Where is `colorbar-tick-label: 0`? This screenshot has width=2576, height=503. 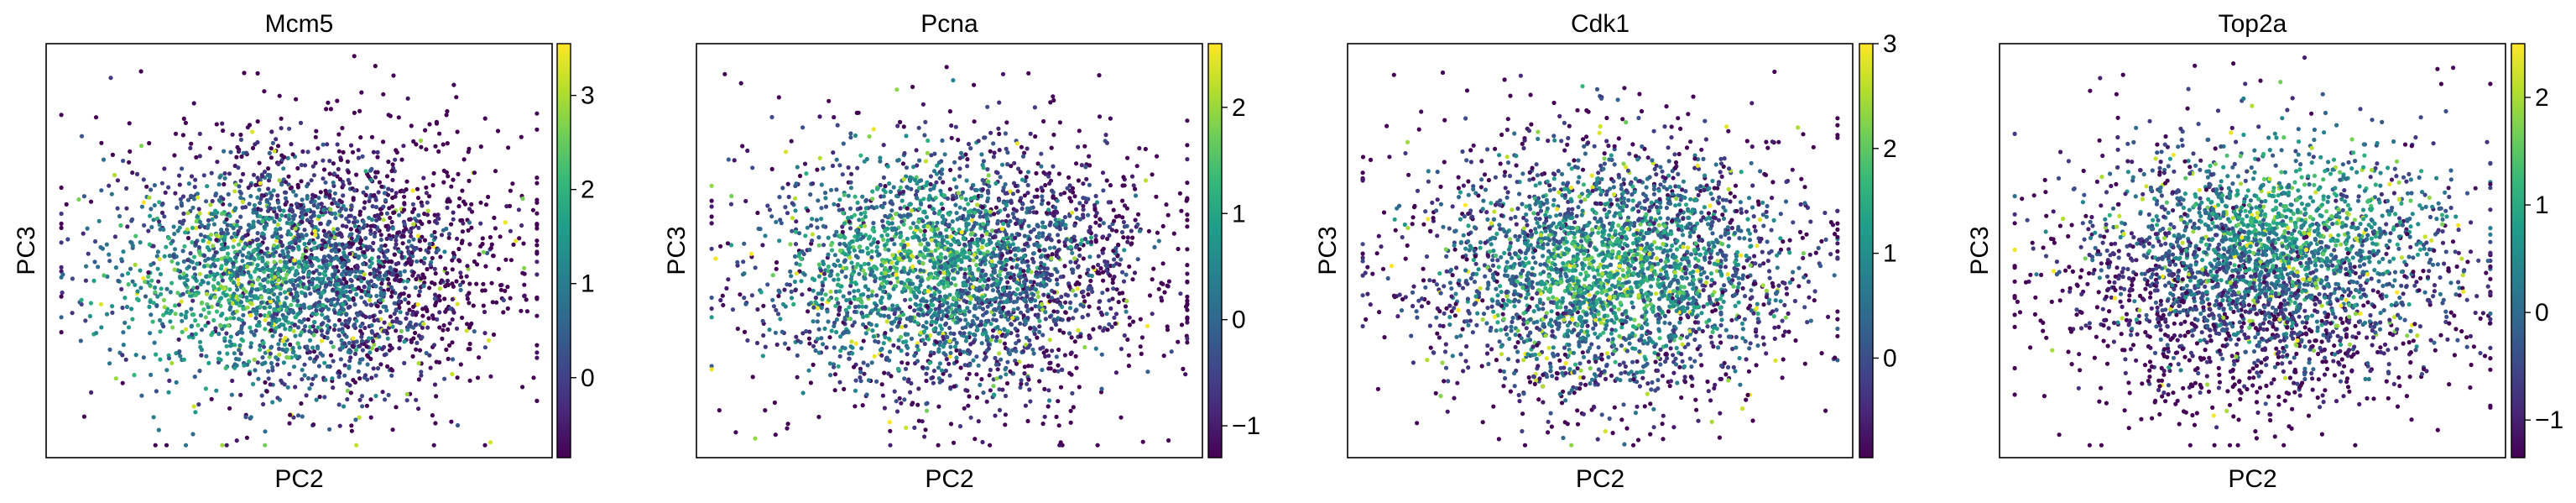 colorbar-tick-label: 0 is located at coordinates (588, 378).